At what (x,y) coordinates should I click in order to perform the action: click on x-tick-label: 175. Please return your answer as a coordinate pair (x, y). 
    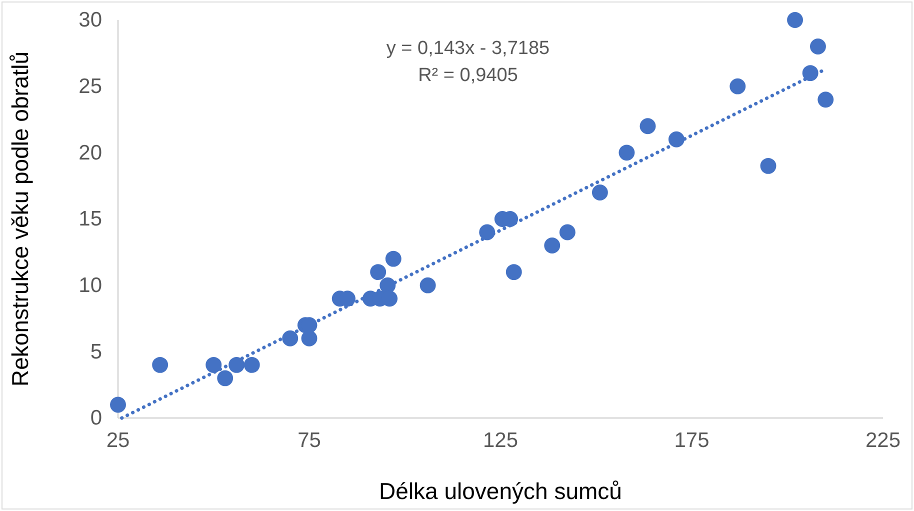
    Looking at the image, I should click on (692, 440).